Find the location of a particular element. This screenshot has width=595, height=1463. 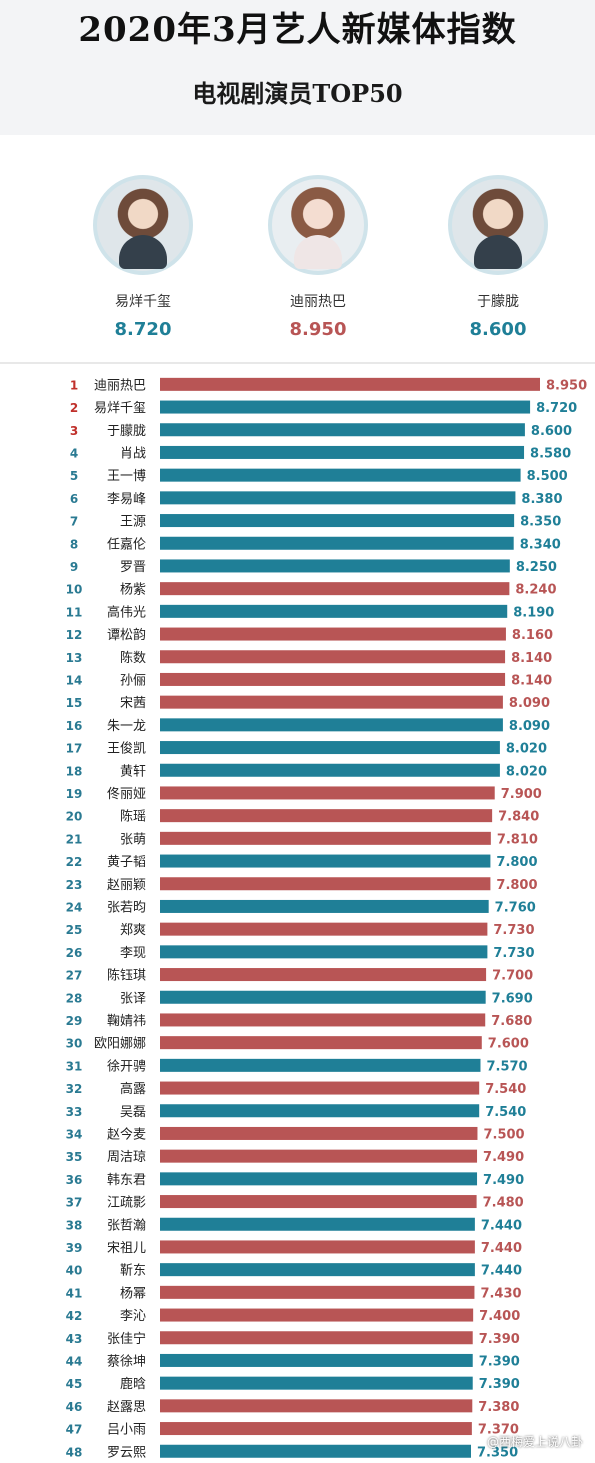

rank-label: 1 is located at coordinates (74, 385).